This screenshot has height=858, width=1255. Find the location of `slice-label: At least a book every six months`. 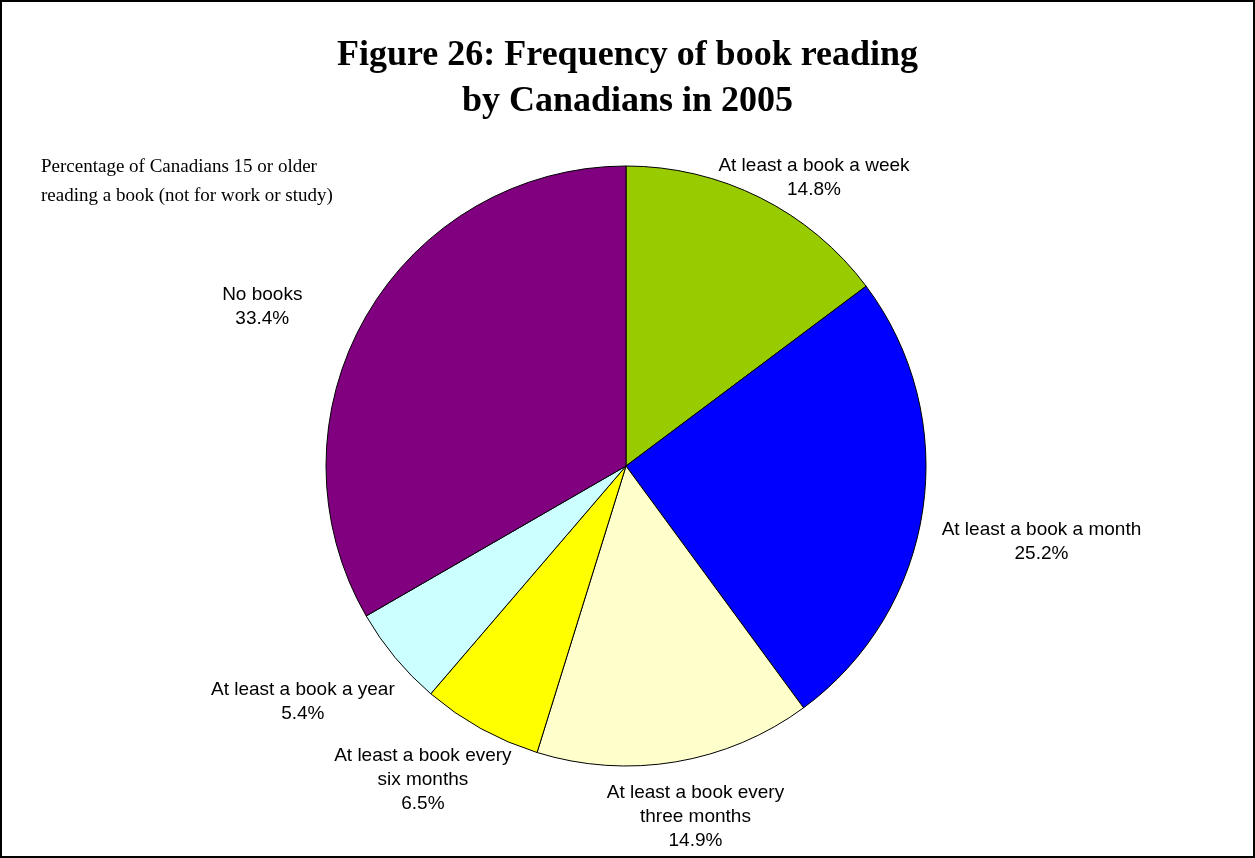

slice-label: At least a book every six months is located at coordinates (423, 767).